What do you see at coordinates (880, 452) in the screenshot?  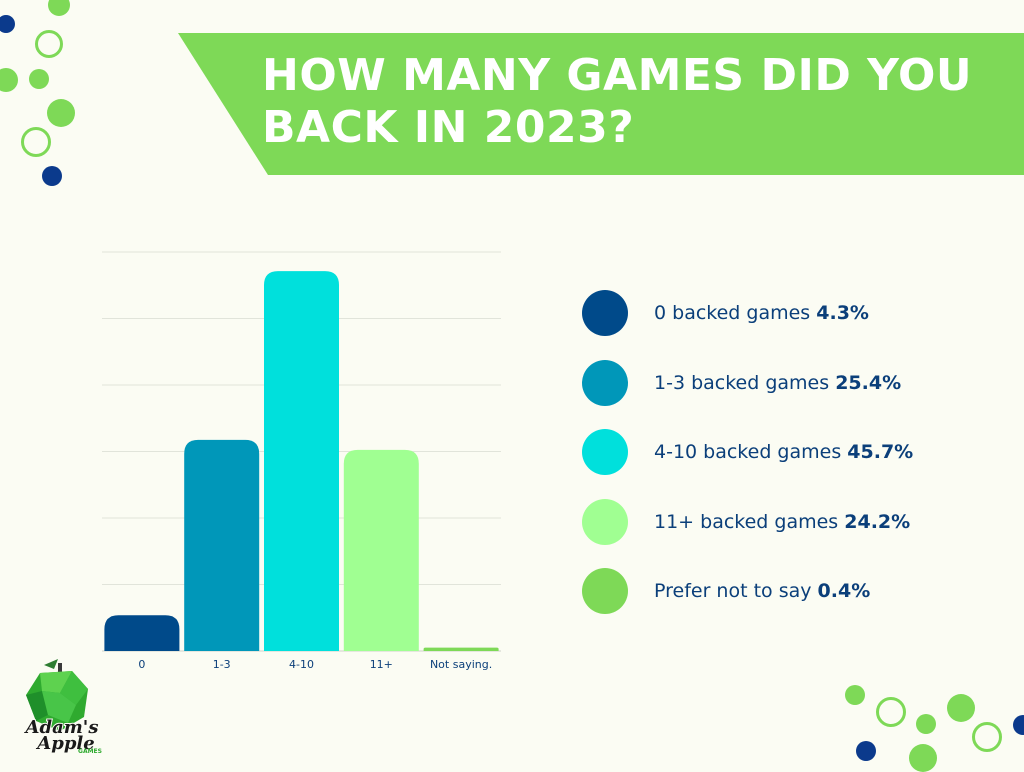 I see `legend-percent: 45.7%` at bounding box center [880, 452].